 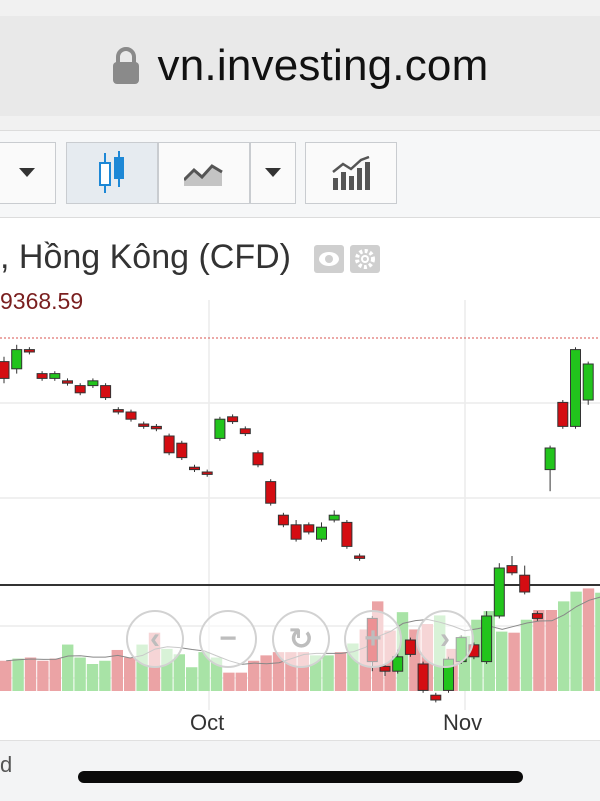 I want to click on chart-navigation: ‹ − ↻ + ›, so click(x=300, y=640).